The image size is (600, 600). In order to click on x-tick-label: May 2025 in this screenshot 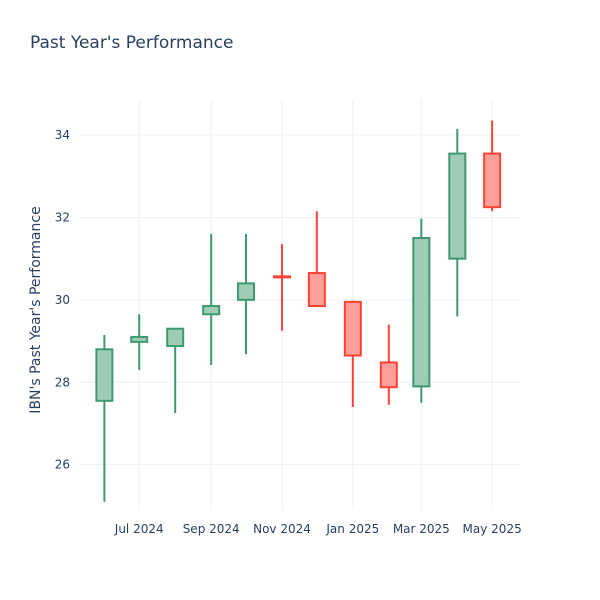, I will do `click(492, 529)`.